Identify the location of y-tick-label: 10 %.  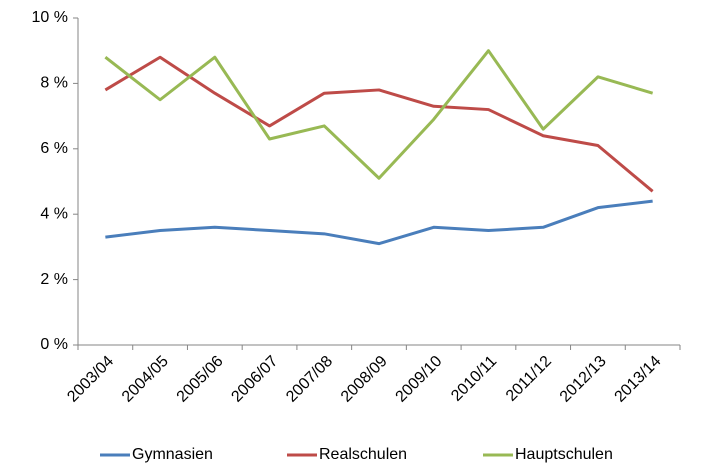
(50, 17).